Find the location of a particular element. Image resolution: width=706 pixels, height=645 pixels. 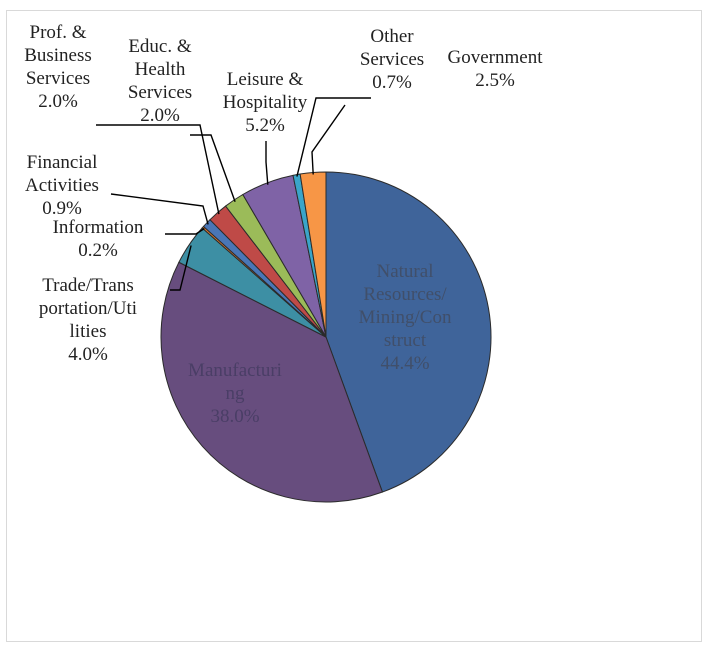

category-label: Government is located at coordinates (496, 57).